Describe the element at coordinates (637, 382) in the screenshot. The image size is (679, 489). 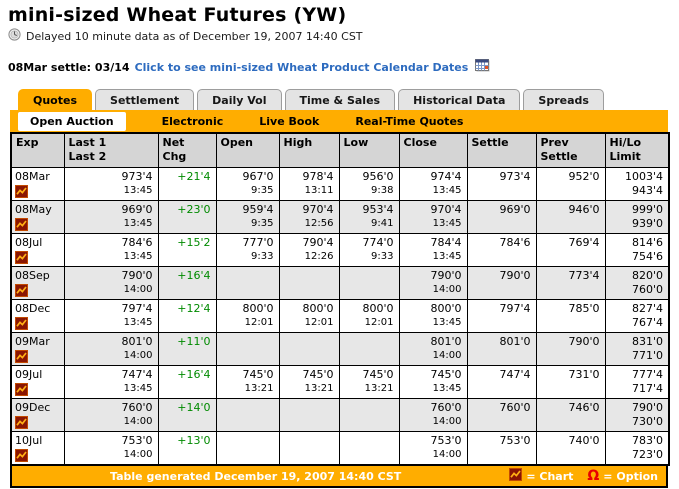
I see `cell-hilo-limit: 777'4 717'4` at that location.